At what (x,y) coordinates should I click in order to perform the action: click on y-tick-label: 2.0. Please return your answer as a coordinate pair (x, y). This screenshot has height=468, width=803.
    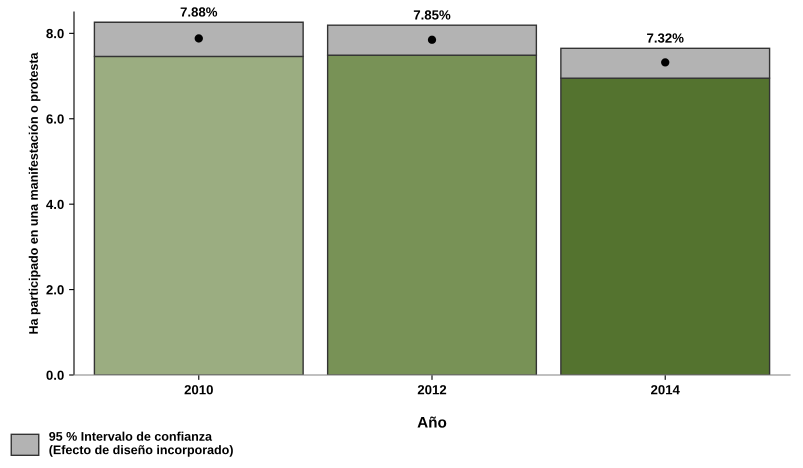
    Looking at the image, I should click on (55, 289).